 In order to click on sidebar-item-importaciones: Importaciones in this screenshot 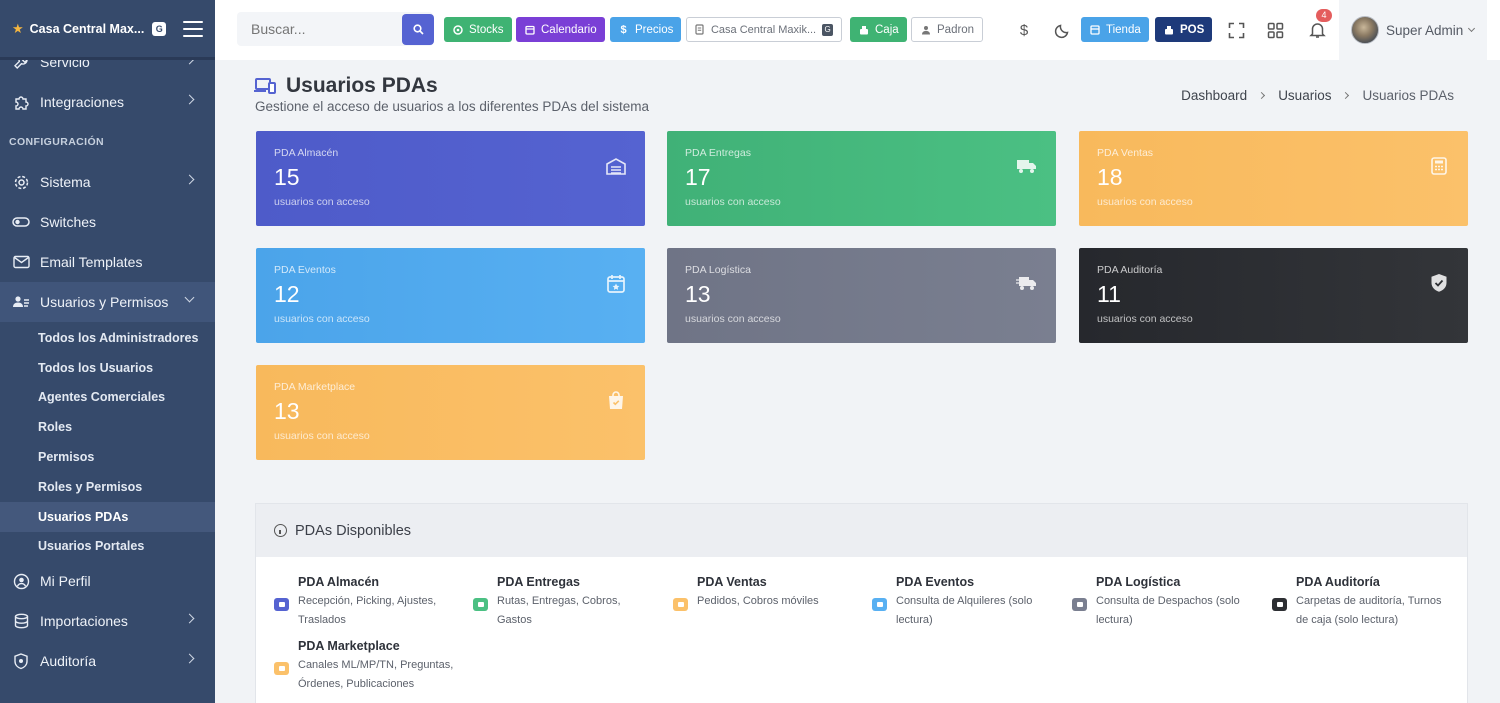, I will do `click(107, 621)`.